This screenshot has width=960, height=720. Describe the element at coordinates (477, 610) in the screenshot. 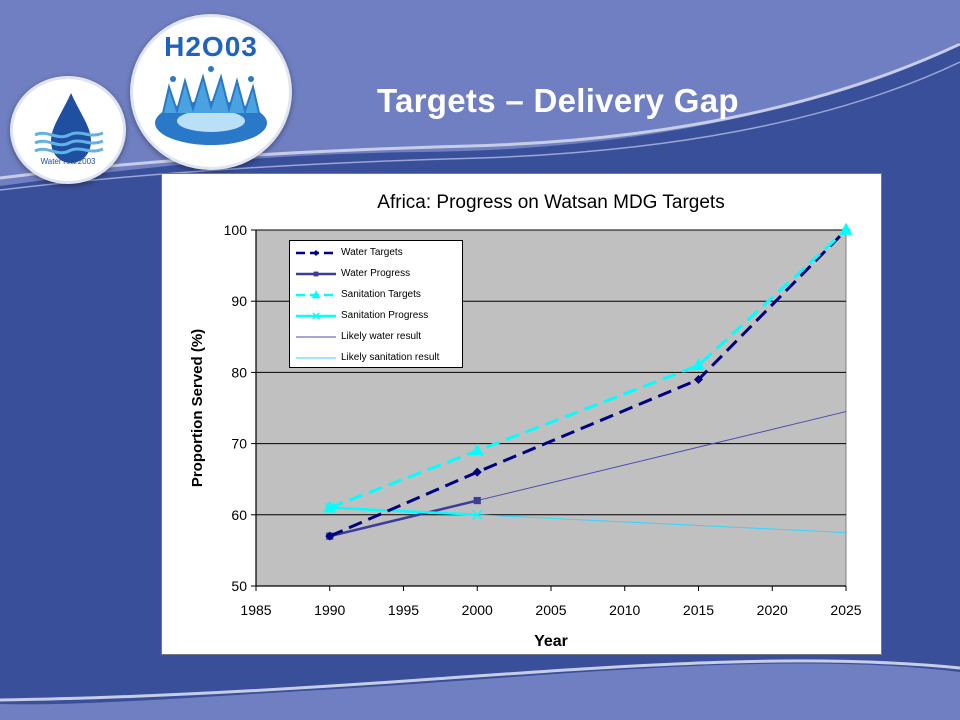

I see `x-tick-label: 2000` at that location.